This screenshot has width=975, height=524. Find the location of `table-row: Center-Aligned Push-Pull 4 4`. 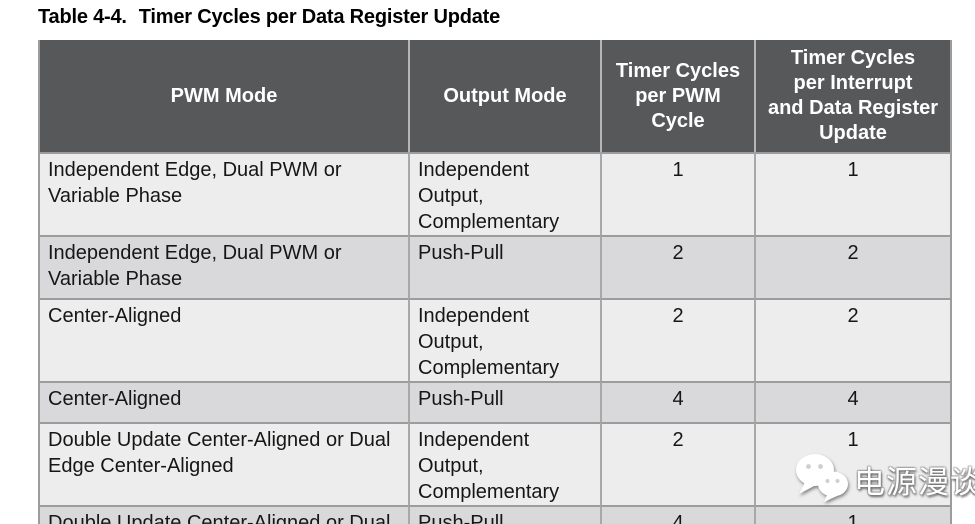

table-row: Center-Aligned Push-Pull 4 4 is located at coordinates (495, 401).